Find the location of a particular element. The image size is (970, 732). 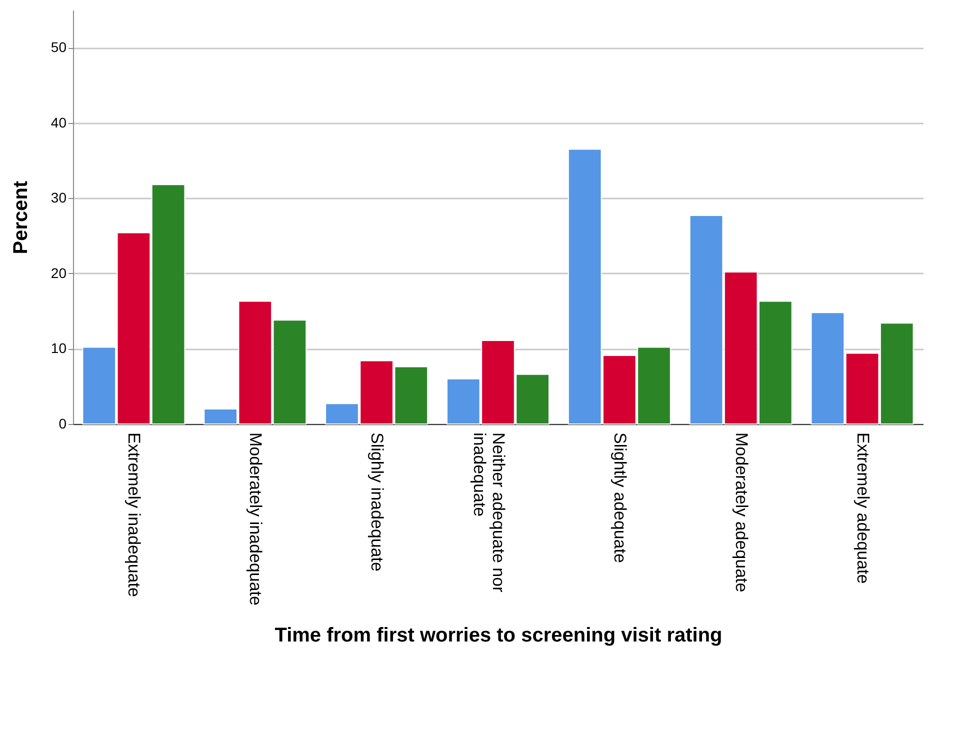

x-tick-label: Extremely adequate is located at coordinates (862, 508).